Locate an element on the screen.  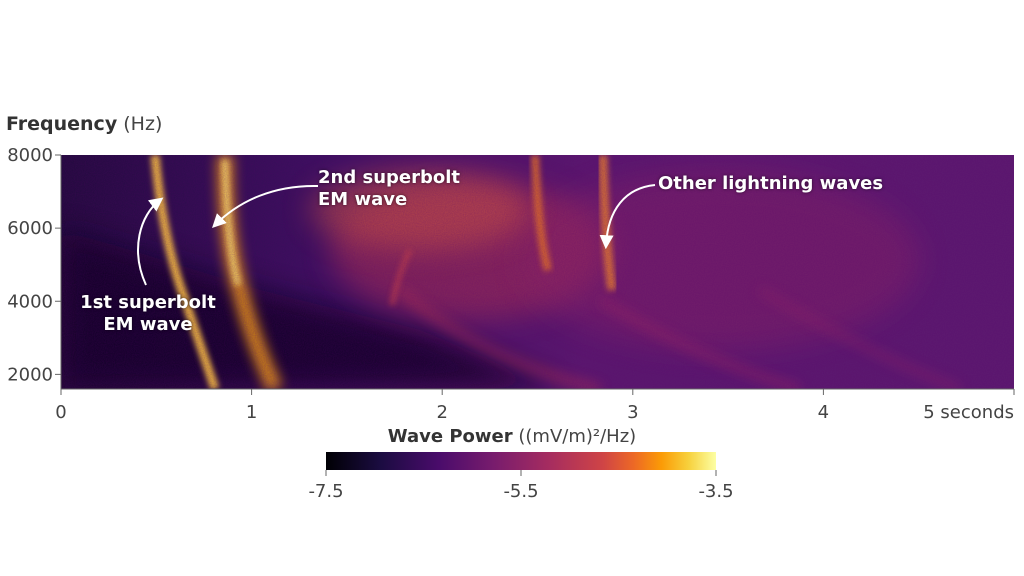
colorbar-tick-label: -7.5 is located at coordinates (325, 491).